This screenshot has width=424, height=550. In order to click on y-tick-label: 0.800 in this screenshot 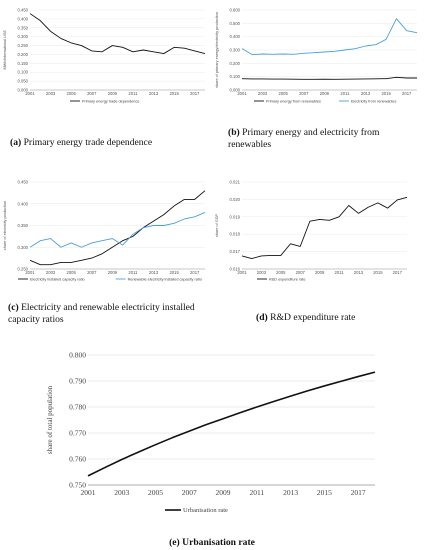, I will do `click(77, 355)`.